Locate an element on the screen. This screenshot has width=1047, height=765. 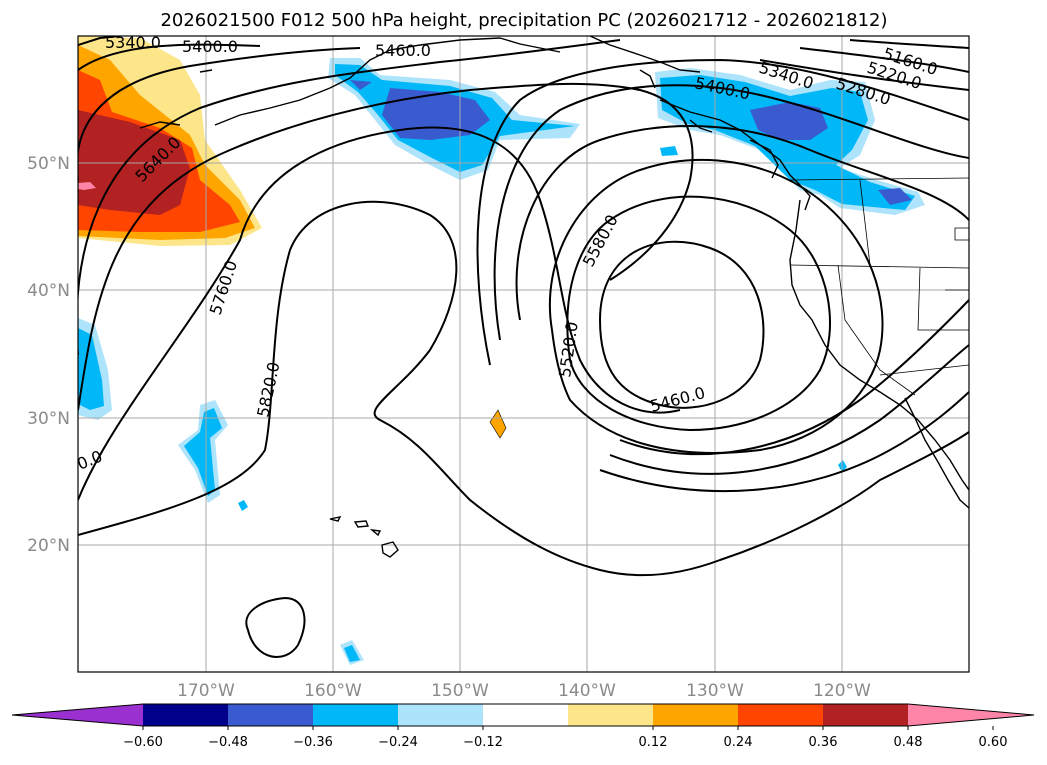
colorbar-tick-label: −0.24 is located at coordinates (398, 742).